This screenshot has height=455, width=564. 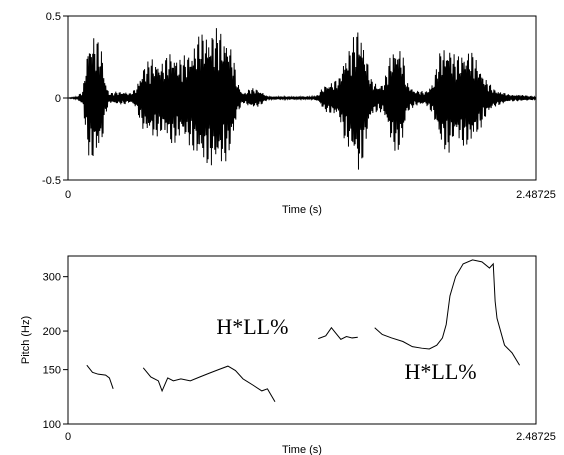 I want to click on pitch-x-axis-title: Time (s), so click(x=302, y=449).